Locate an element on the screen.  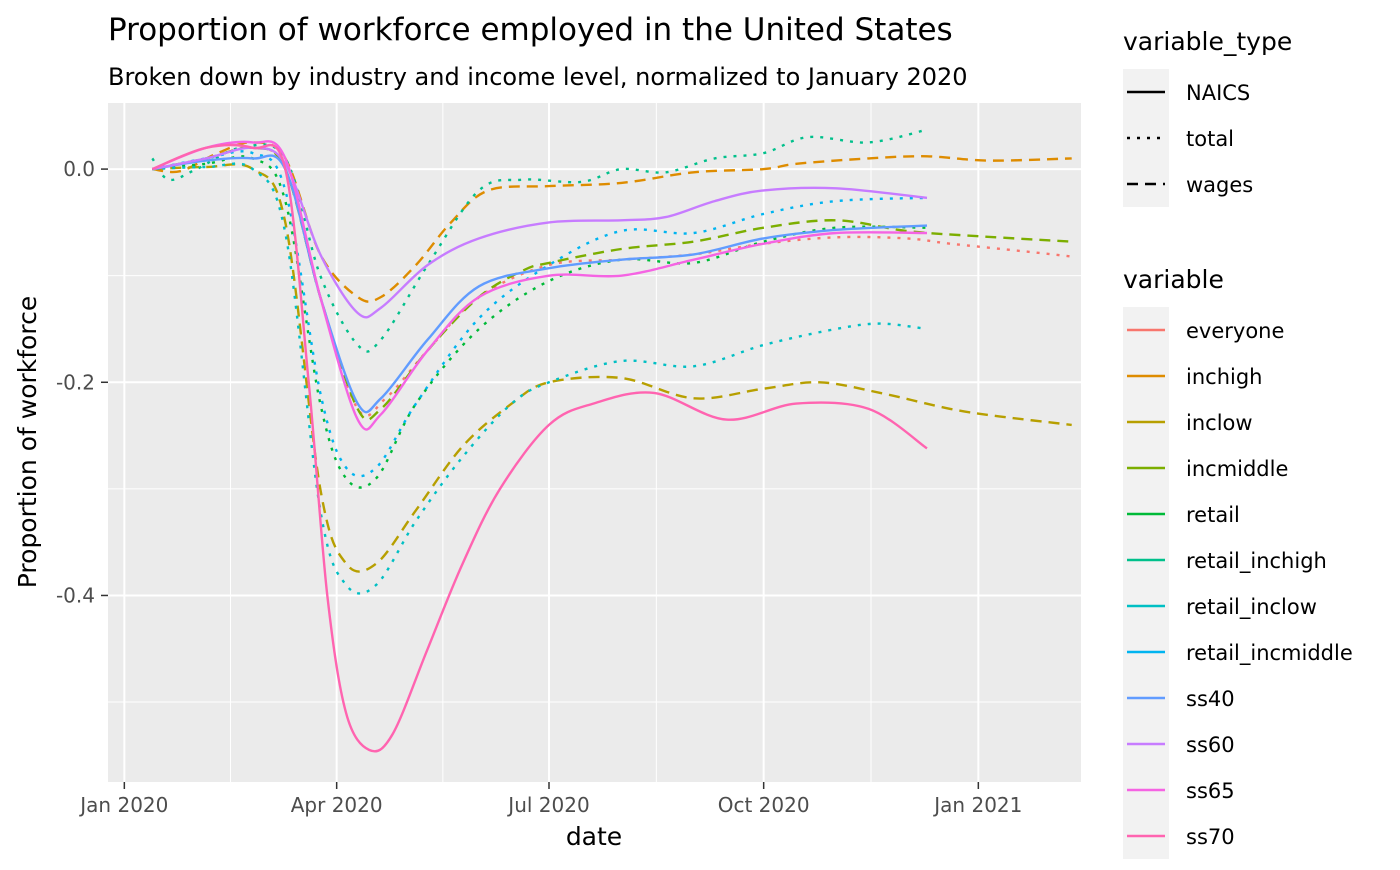
x-tick-label: Jan 2021 is located at coordinates (977, 805).